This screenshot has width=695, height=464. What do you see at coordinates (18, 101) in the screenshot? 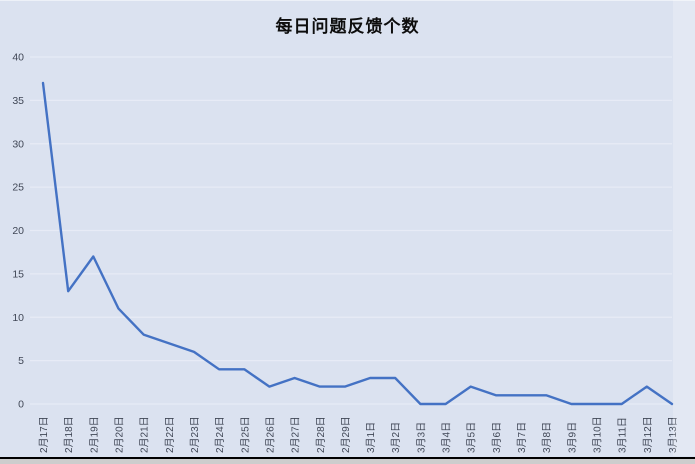
I see `y-axis-tick-label: 35` at bounding box center [18, 101].